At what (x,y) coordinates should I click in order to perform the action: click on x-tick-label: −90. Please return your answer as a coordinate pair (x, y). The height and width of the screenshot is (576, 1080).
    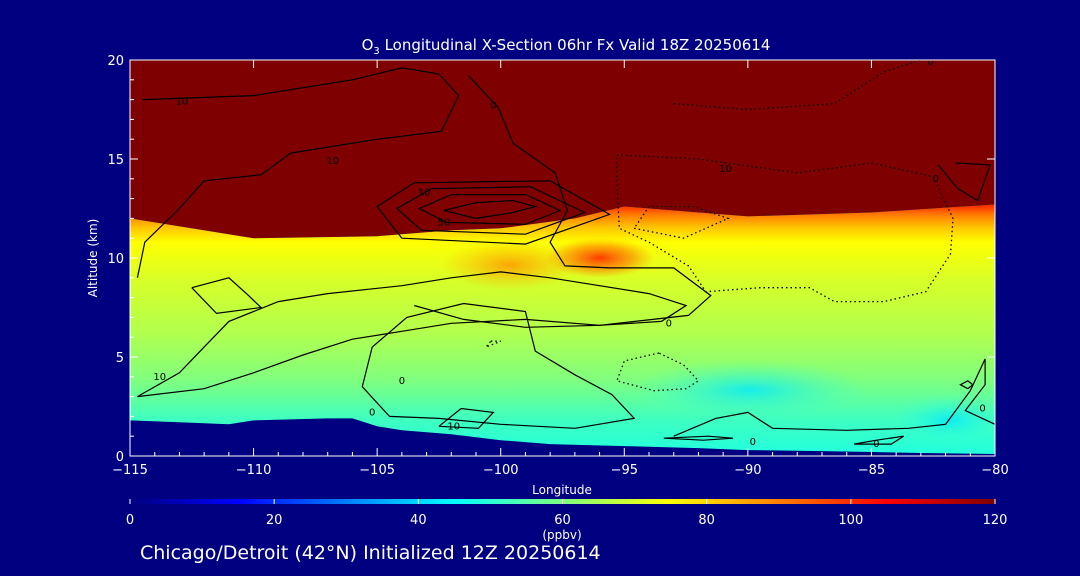
    Looking at the image, I should click on (747, 470).